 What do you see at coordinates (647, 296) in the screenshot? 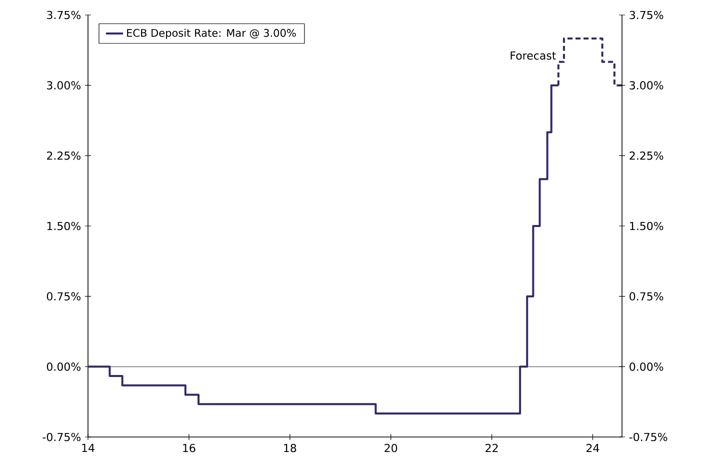
I see `y2-tick-label: 0.75%` at bounding box center [647, 296].